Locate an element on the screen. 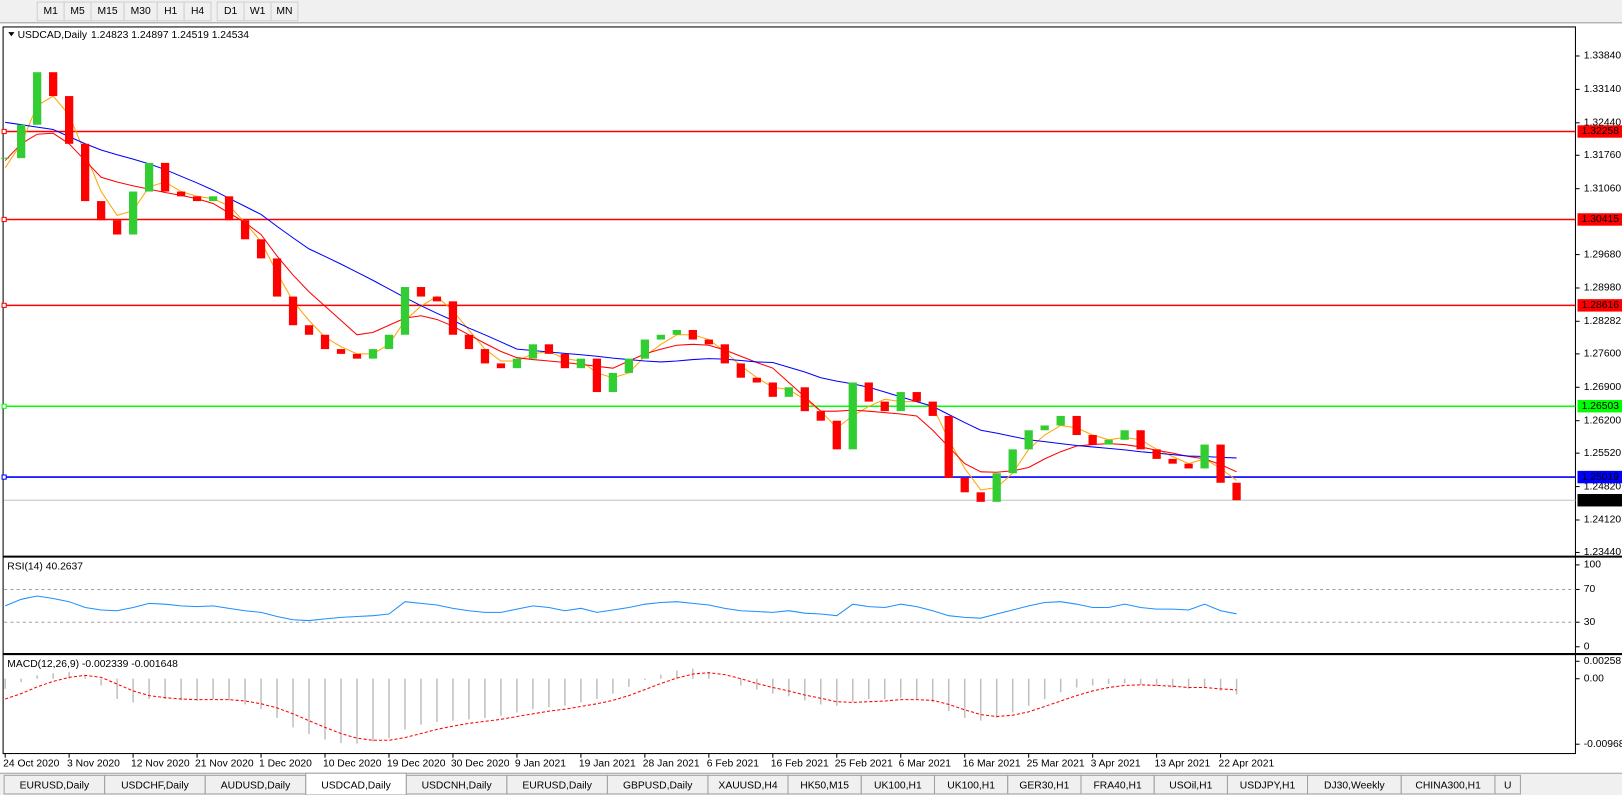 The image size is (1622, 795). chart-tab-label: GER30,H1 is located at coordinates (1044, 785).